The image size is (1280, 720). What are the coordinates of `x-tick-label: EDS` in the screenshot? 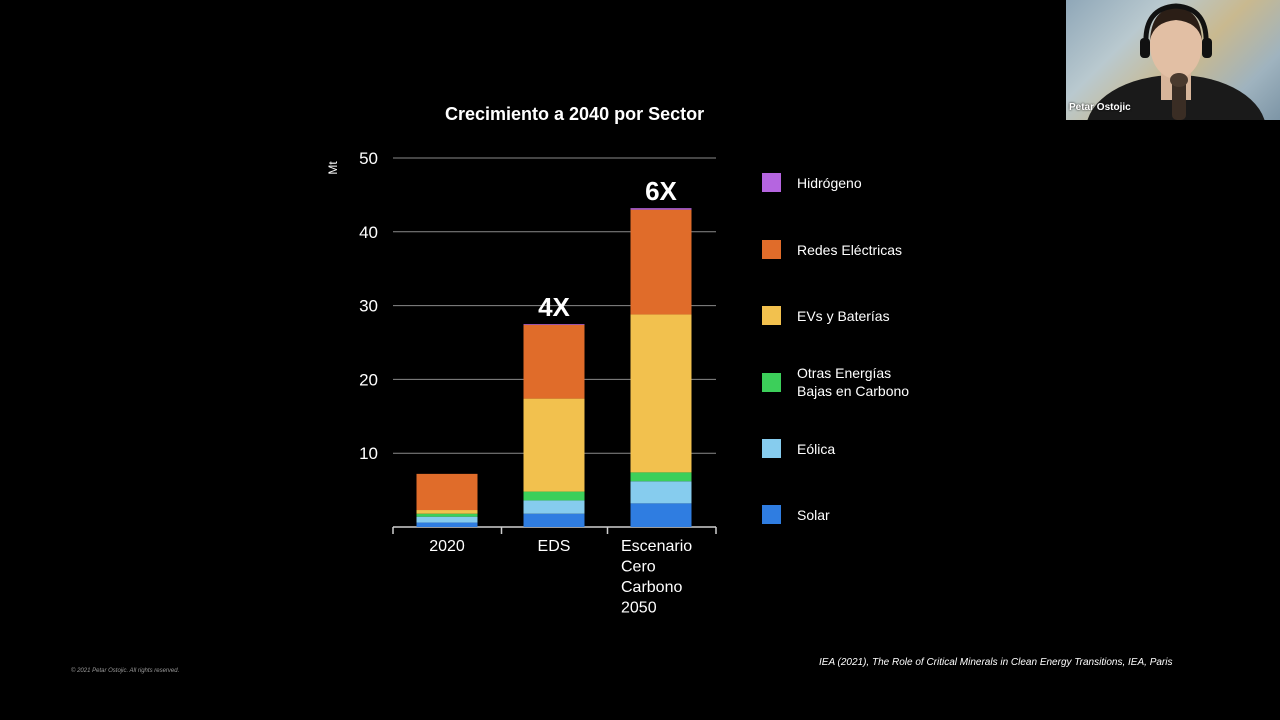 It's located at (554, 546).